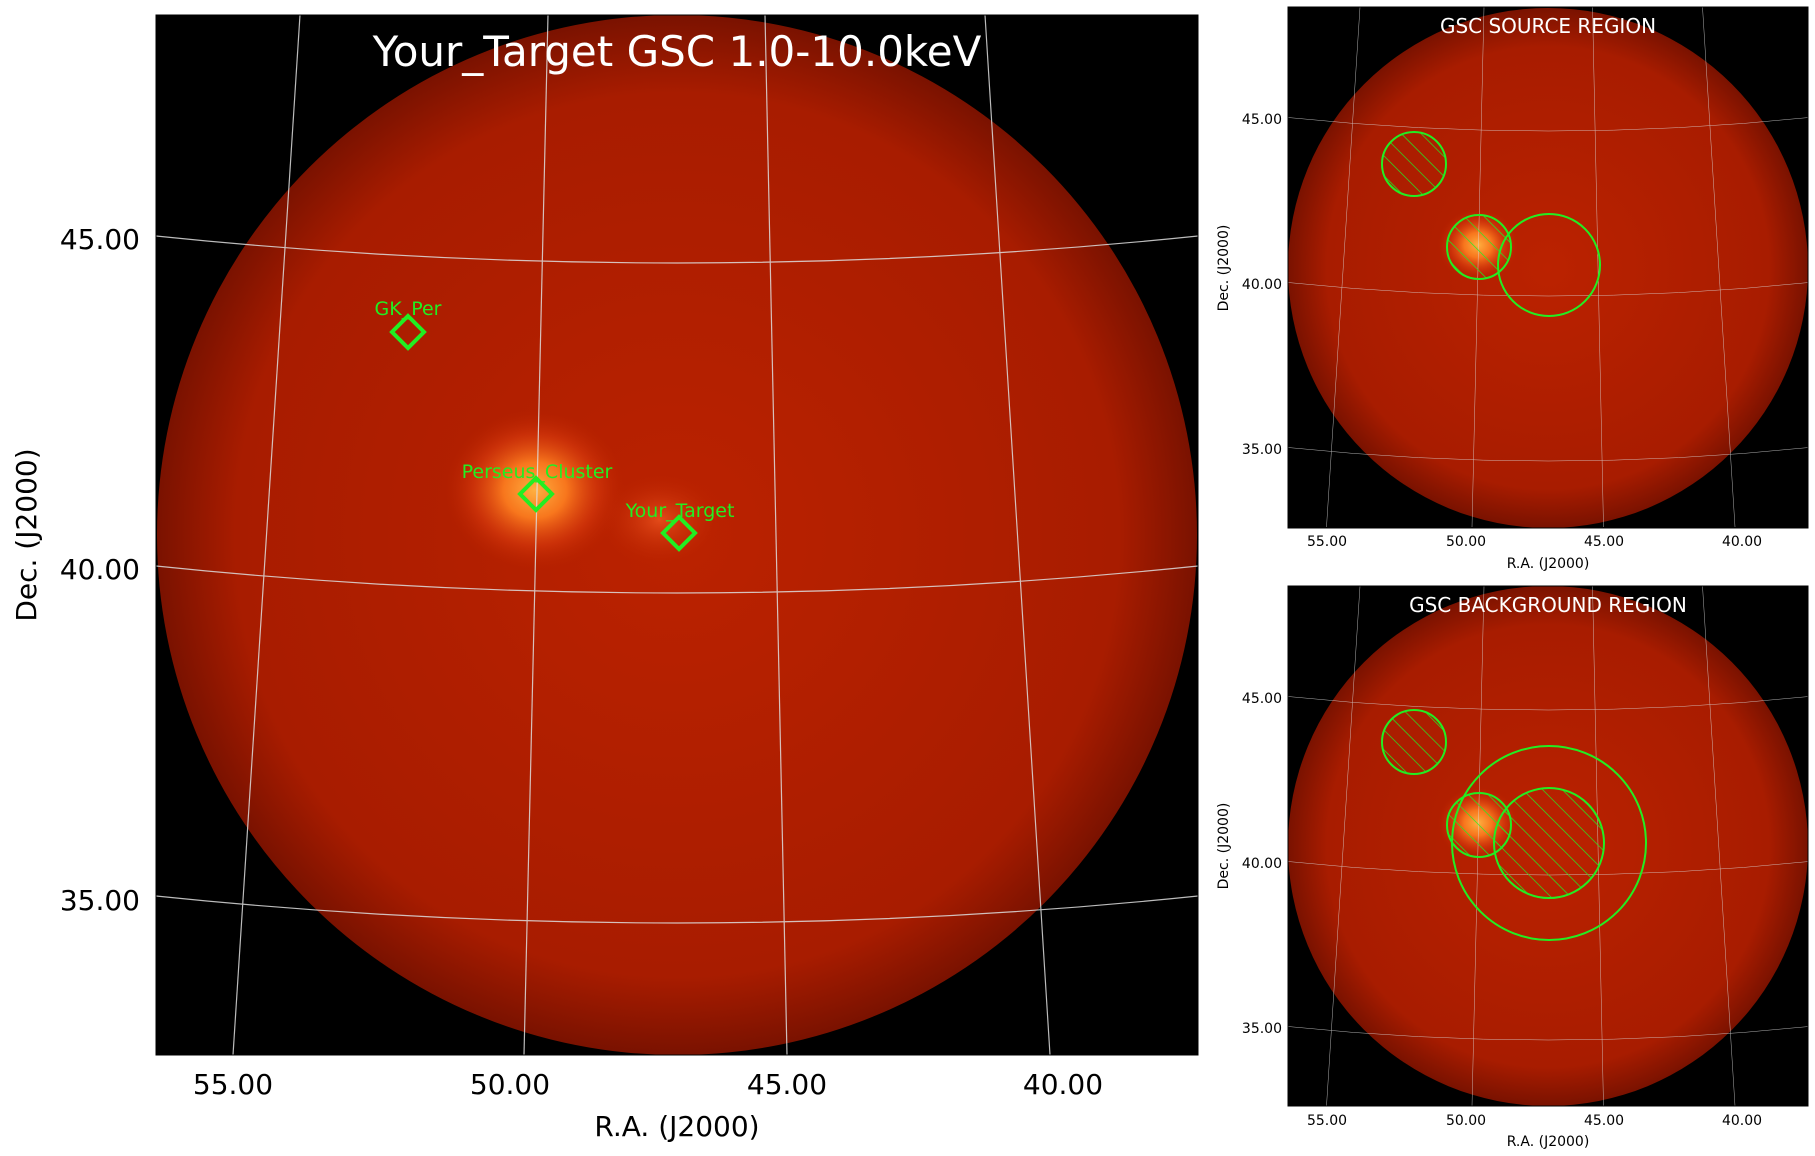  Describe the element at coordinates (1224, 846) in the screenshot. I see `background-ylabel: Dec. (J2000)` at that location.